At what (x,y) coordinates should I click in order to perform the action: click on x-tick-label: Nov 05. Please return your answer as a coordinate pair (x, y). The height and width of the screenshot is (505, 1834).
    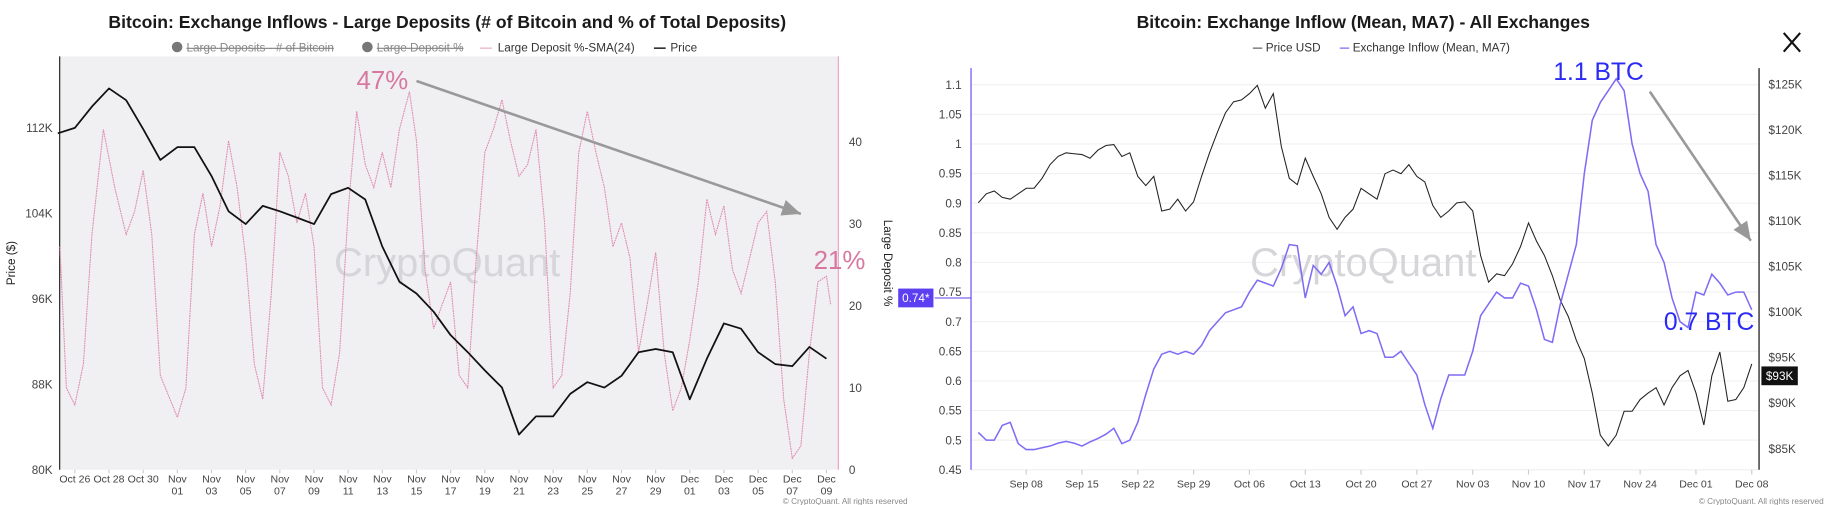
    Looking at the image, I should click on (245, 486).